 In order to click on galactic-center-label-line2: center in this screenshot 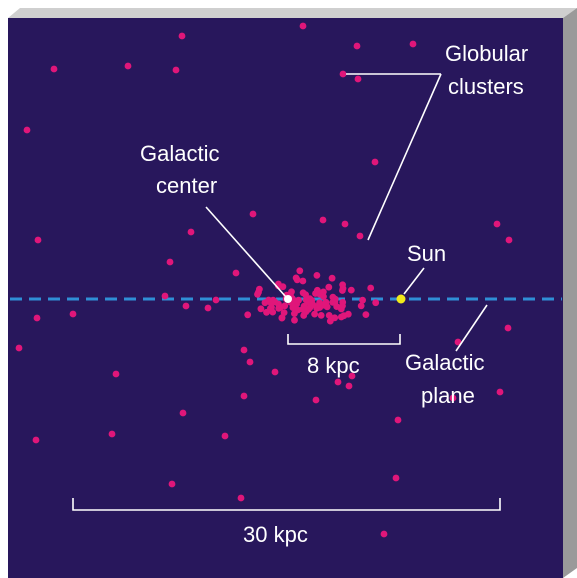, I will do `click(186, 185)`.